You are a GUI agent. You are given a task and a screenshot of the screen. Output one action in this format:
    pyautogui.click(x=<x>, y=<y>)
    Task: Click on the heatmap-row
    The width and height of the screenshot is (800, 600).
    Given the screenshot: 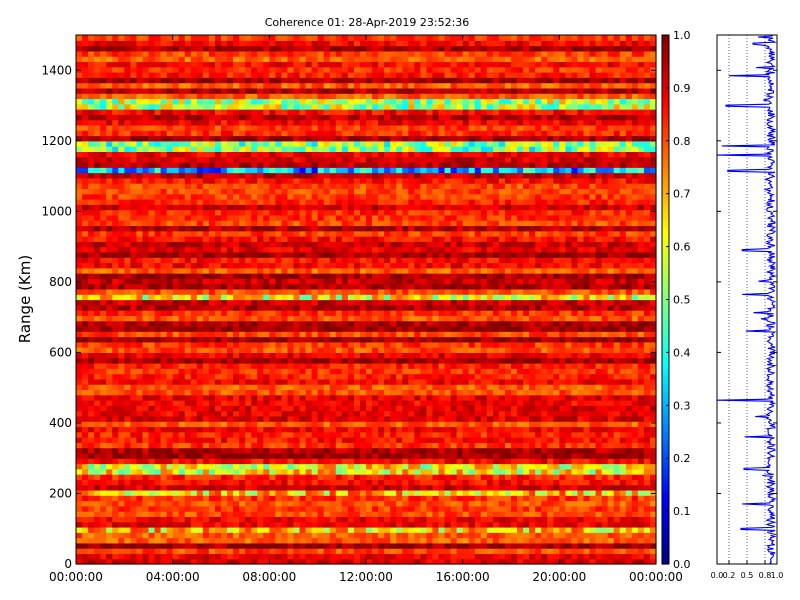 What is the action you would take?
    pyautogui.click(x=366, y=529)
    